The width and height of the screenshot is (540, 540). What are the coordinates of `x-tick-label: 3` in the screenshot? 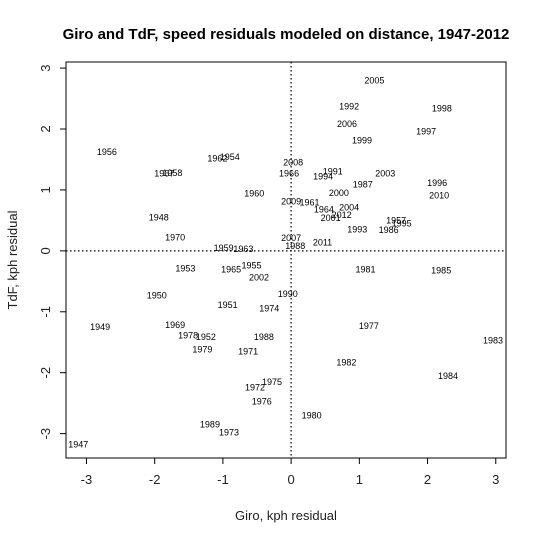 It's located at (495, 479).